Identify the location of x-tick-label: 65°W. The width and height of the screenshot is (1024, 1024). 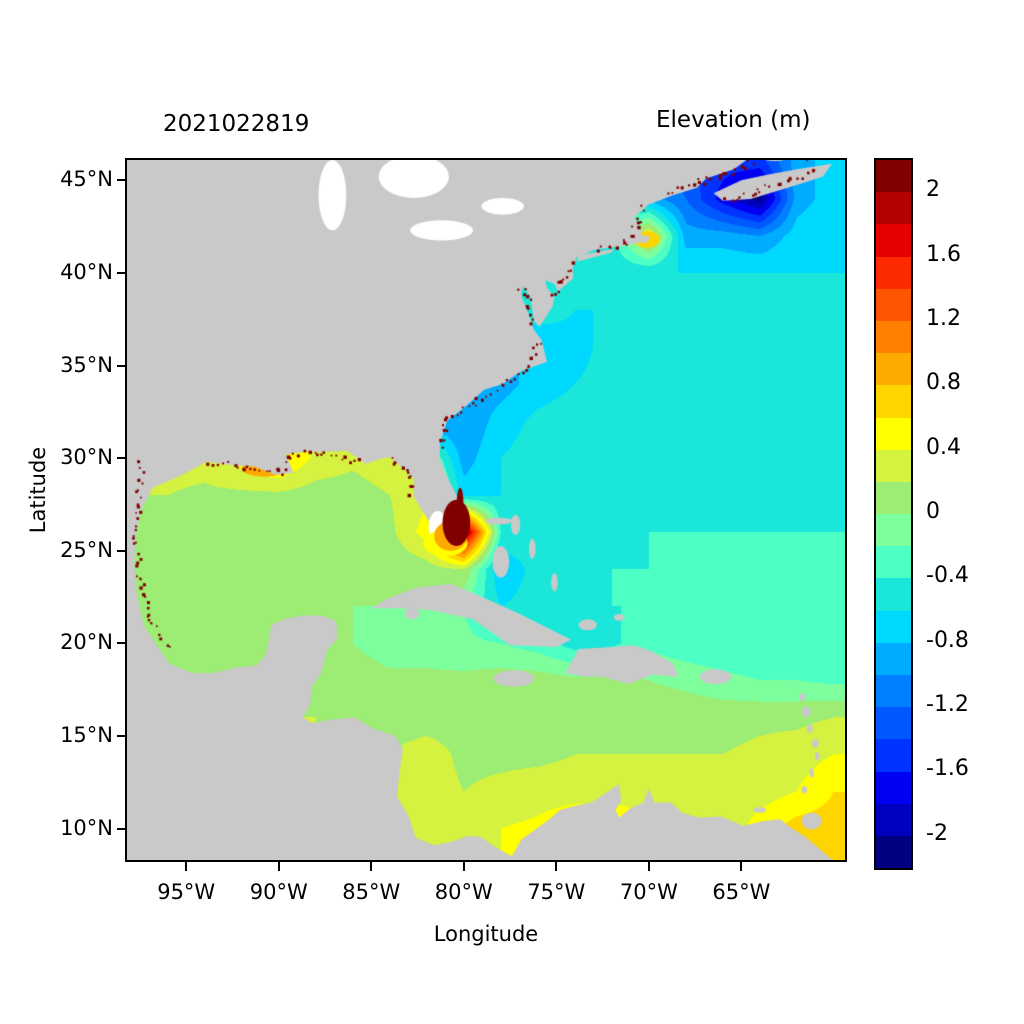
(741, 892).